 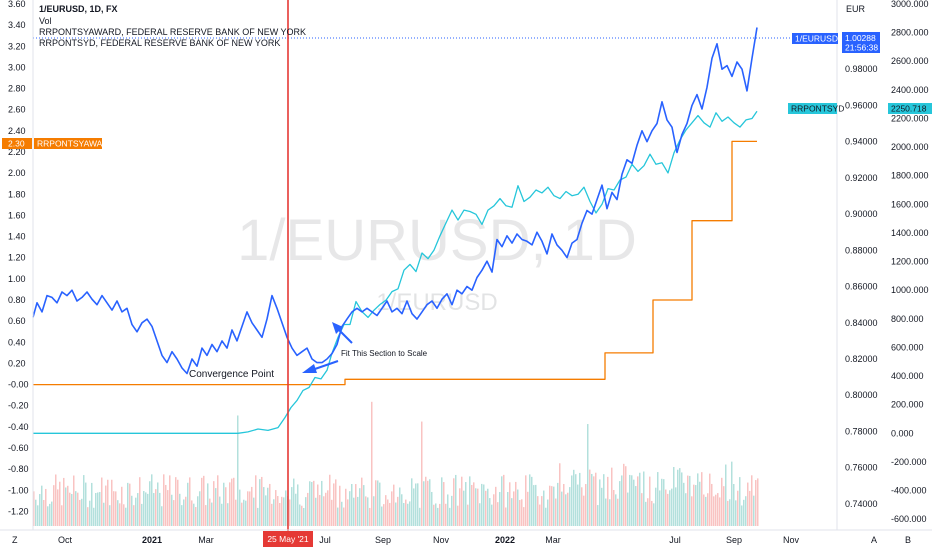 What do you see at coordinates (429, 540) in the screenshot?
I see `time-axis-ticks: Oct 2021 Mar Jul Sep Nov 2022 Mar Jul Sep Nov` at bounding box center [429, 540].